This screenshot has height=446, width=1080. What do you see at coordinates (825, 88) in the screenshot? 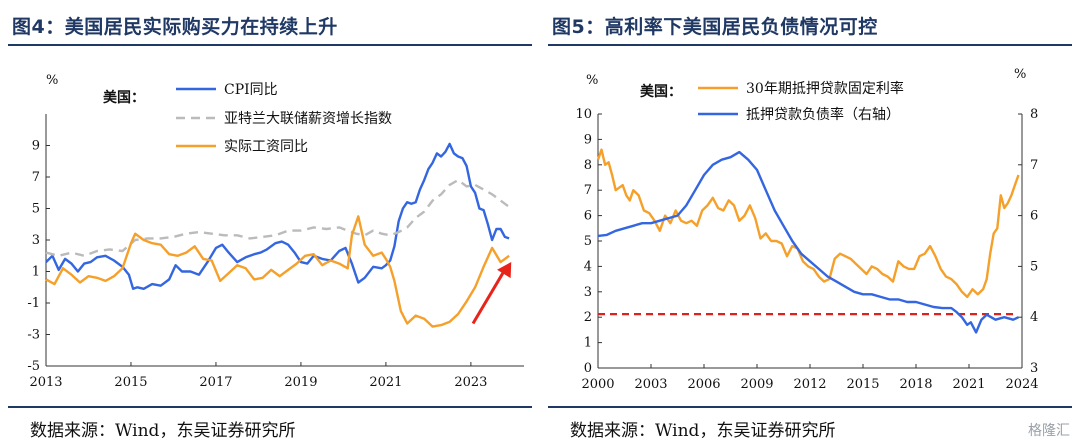
I see `legend-label-mortgage-rate: 30年期抵押贷款固定利率` at bounding box center [825, 88].